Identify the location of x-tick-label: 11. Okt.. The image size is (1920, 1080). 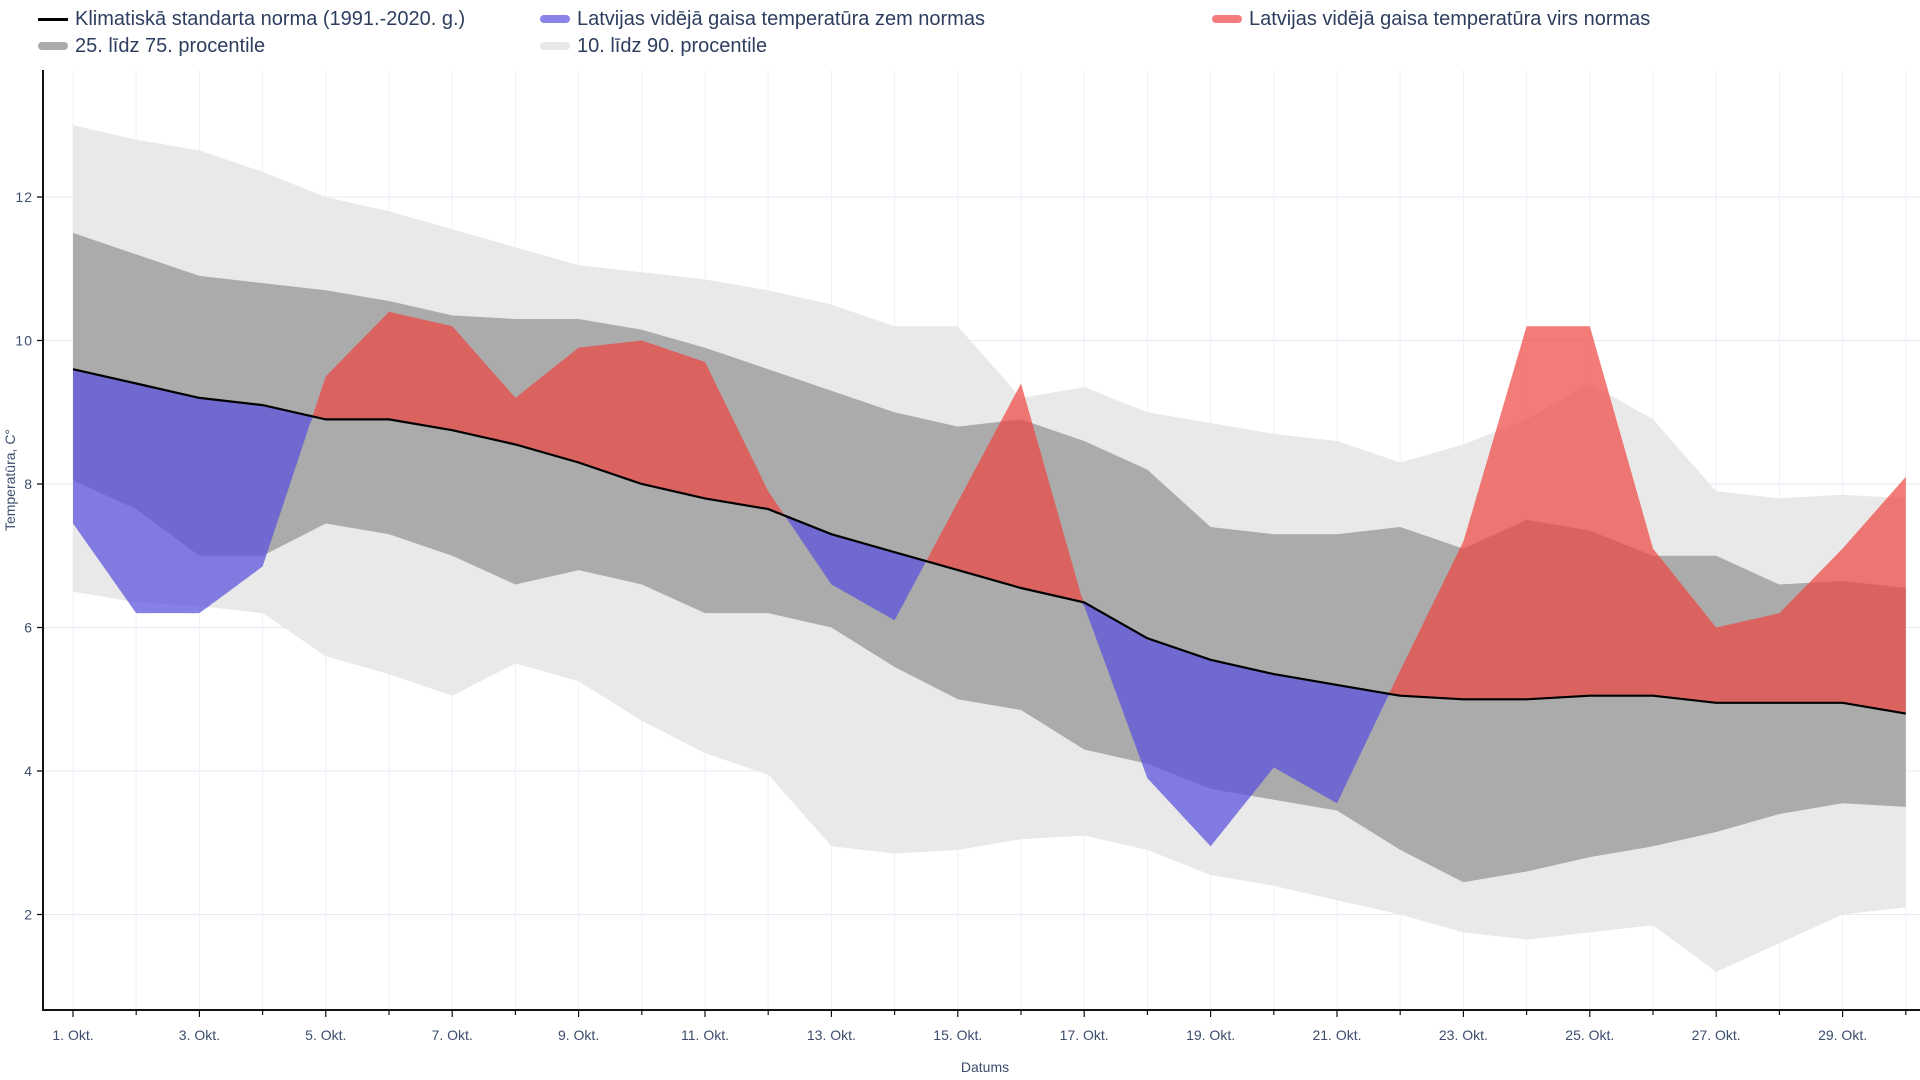
(705, 1035).